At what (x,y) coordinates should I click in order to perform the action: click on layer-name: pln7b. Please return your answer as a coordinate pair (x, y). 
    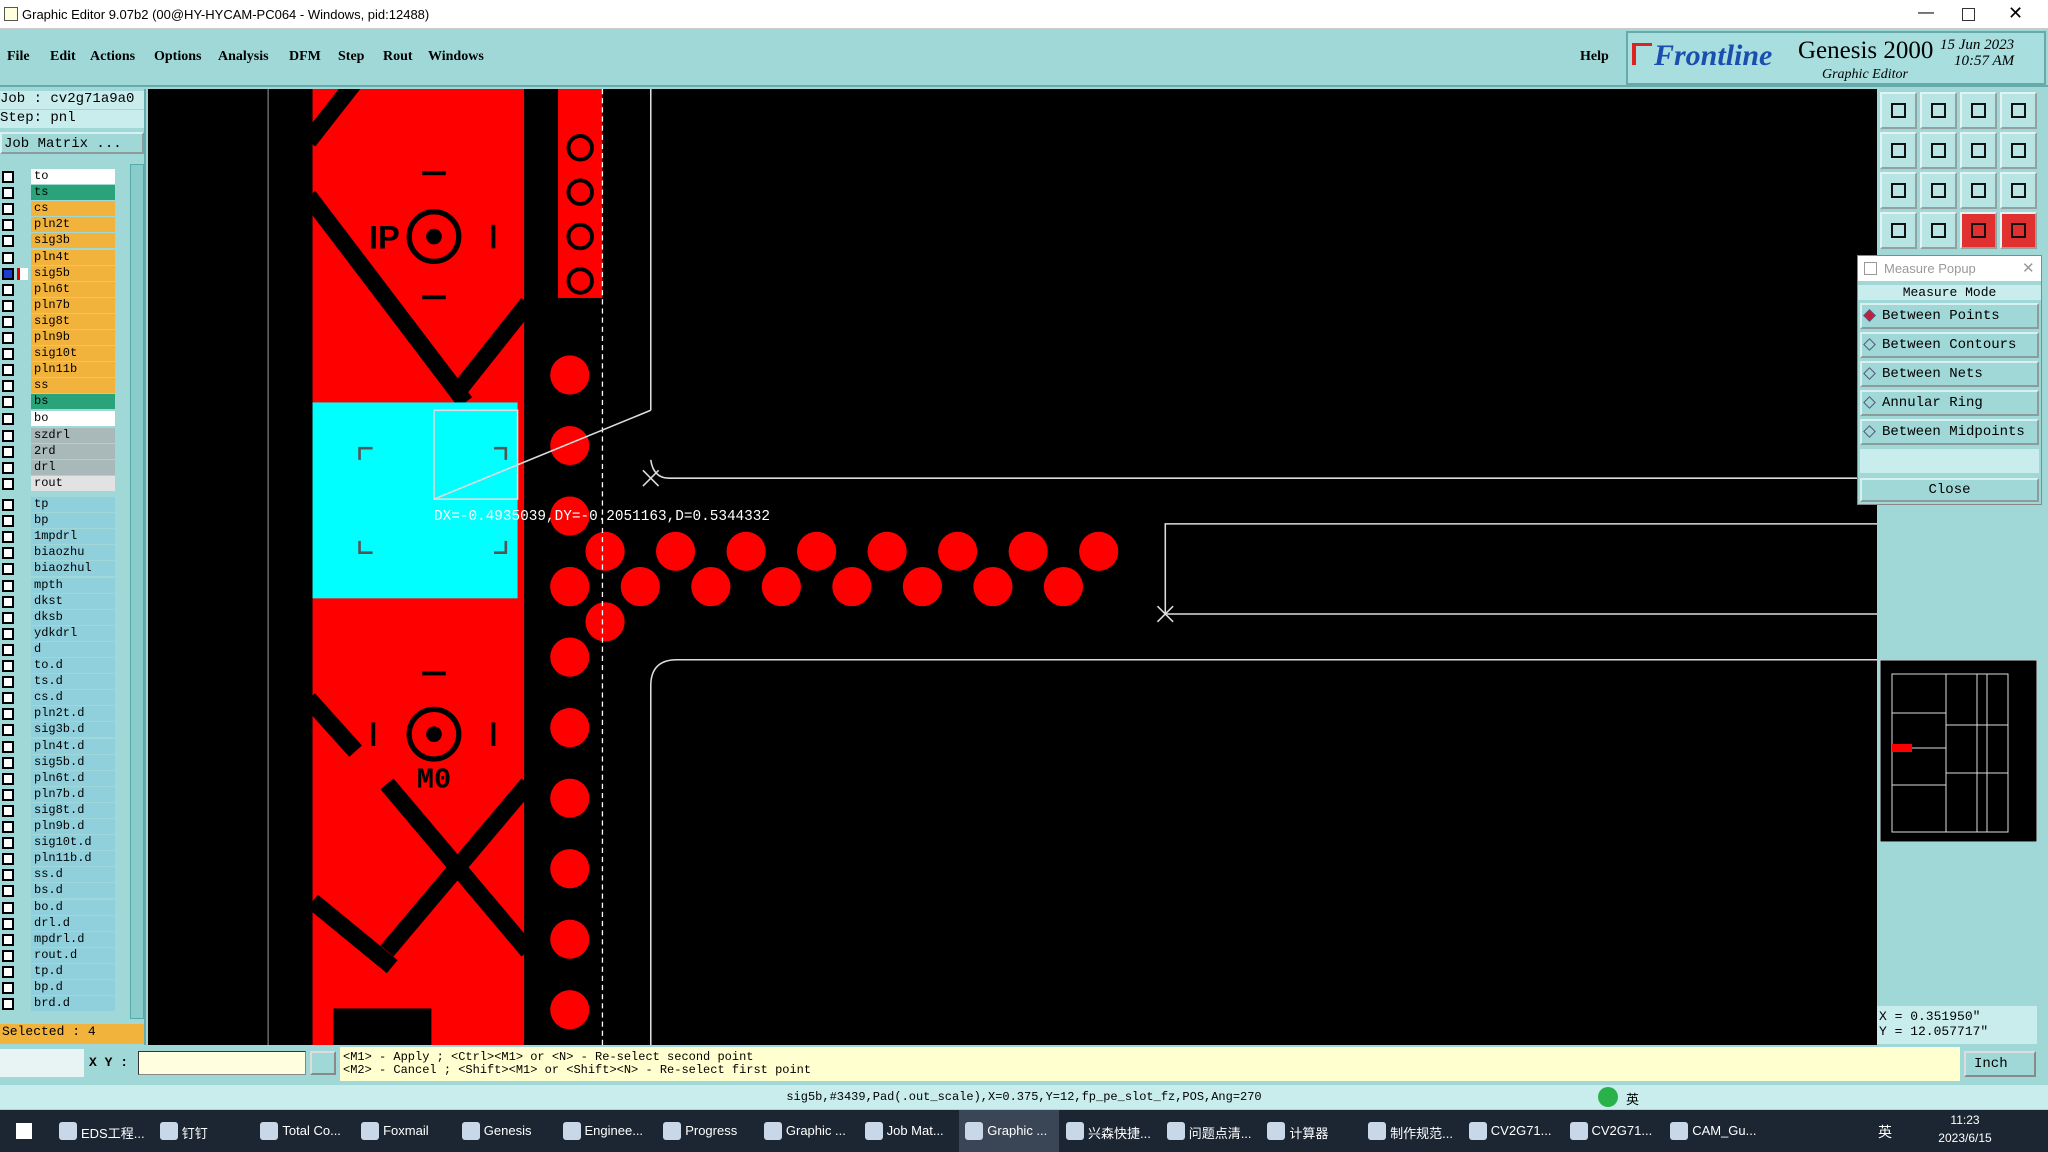
    Looking at the image, I should click on (73, 305).